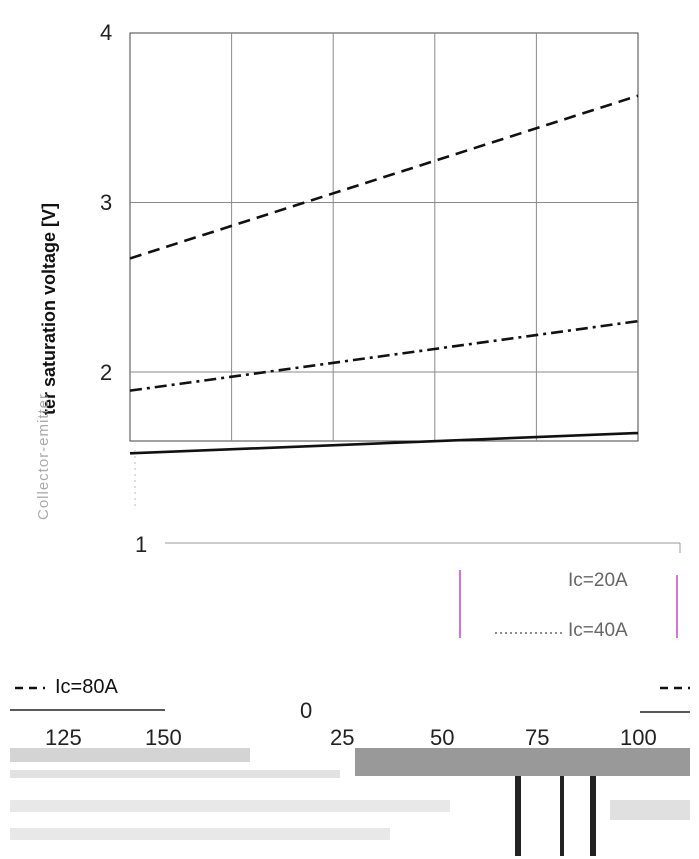 This screenshot has height=859, width=699. Describe the element at coordinates (43, 456) in the screenshot. I see `y-axis-label-fragment: Collector-emitter` at that location.